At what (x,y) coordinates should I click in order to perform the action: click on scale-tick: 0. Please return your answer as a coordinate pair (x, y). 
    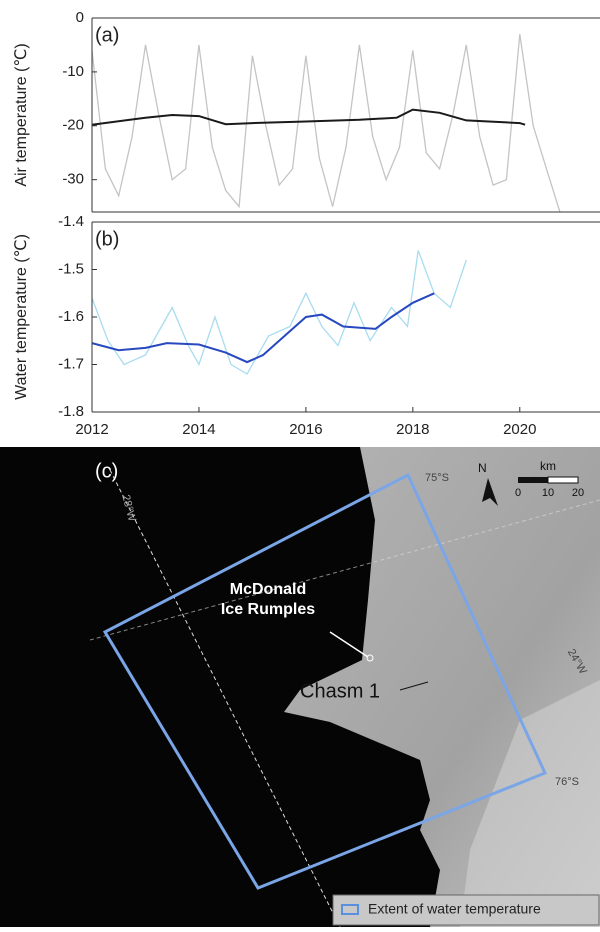
    Looking at the image, I should click on (518, 493).